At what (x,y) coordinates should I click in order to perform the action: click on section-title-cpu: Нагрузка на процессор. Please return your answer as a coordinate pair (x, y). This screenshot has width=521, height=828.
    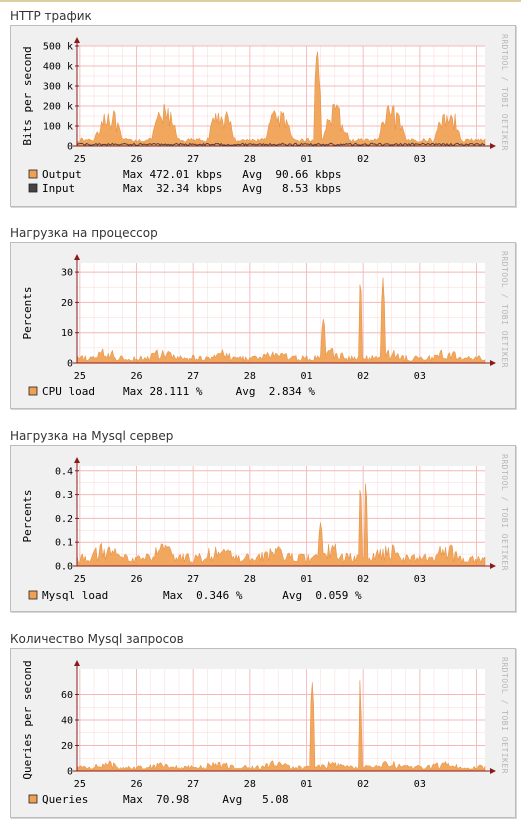
    Looking at the image, I should click on (84, 233).